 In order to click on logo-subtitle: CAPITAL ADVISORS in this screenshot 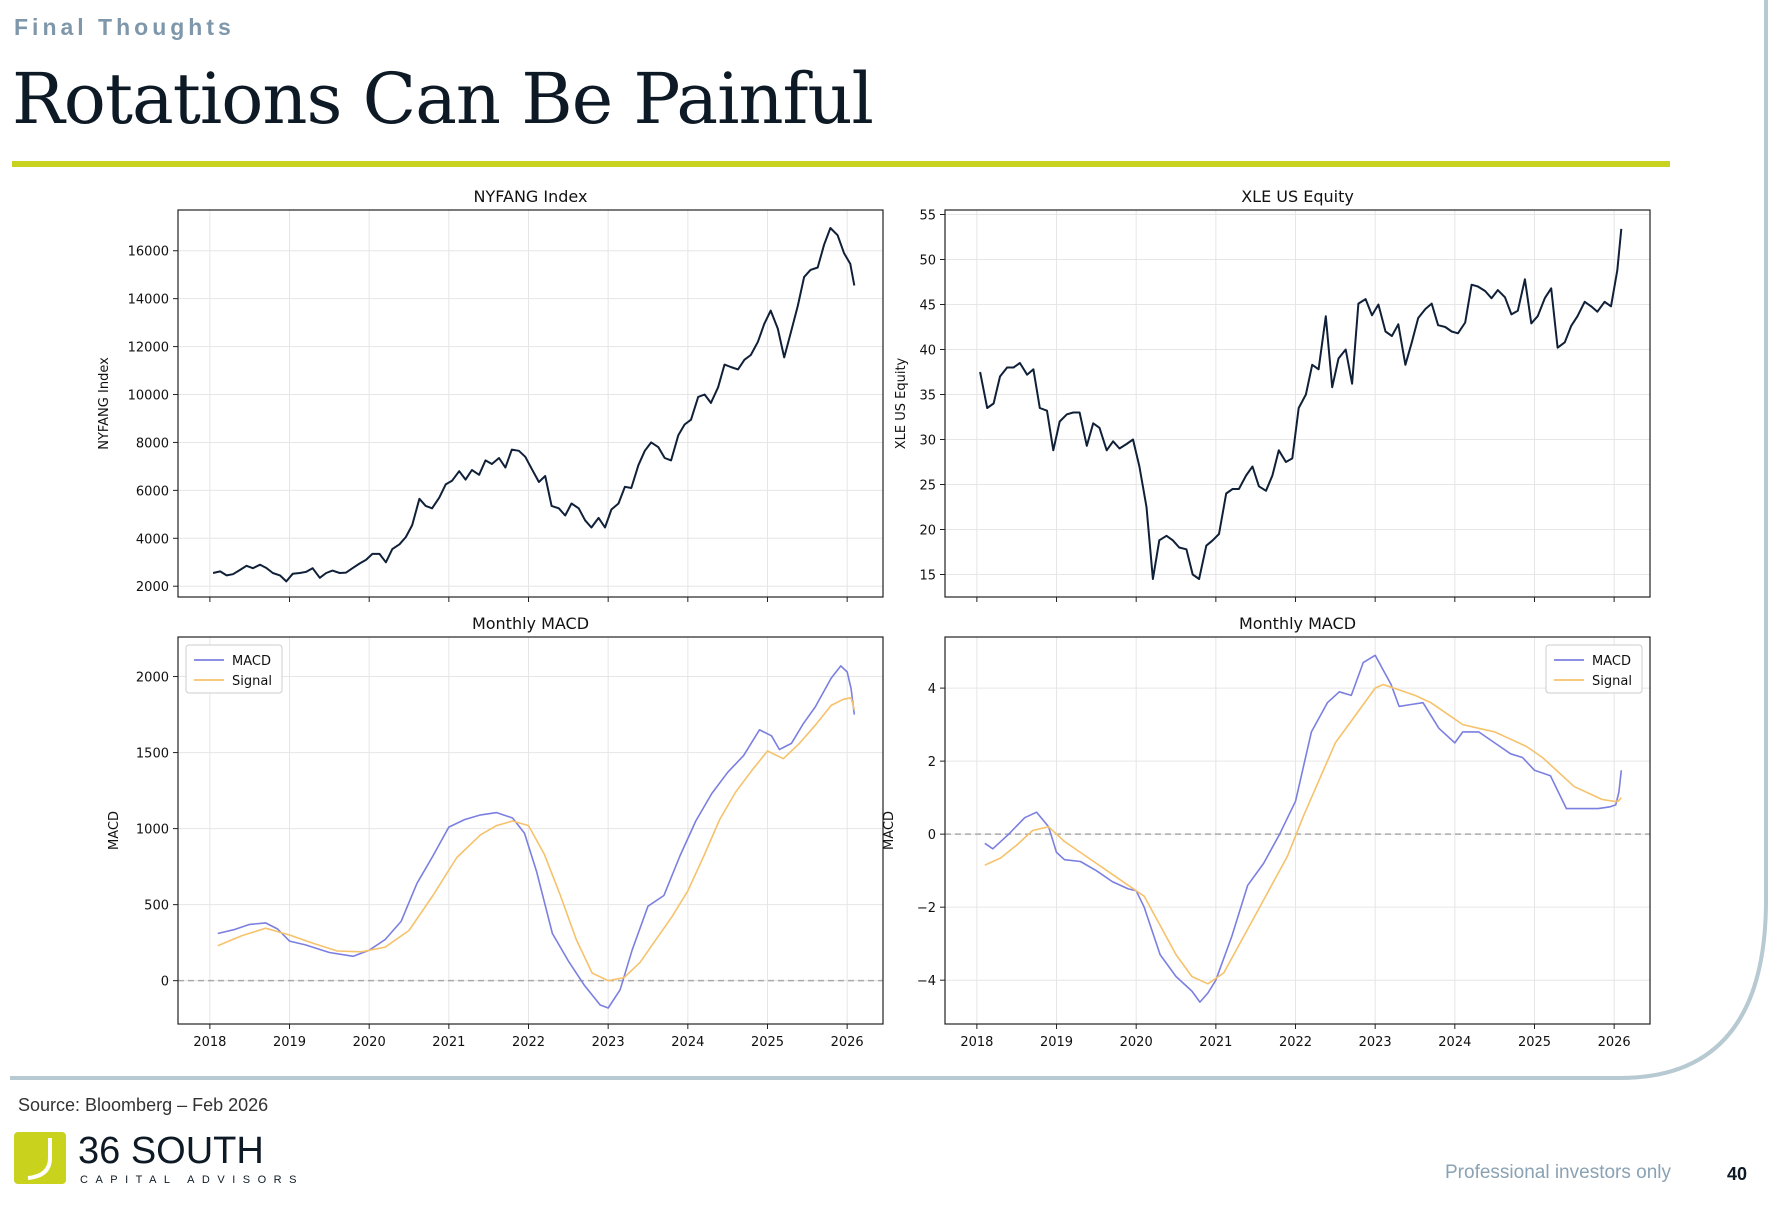, I will do `click(192, 1180)`.